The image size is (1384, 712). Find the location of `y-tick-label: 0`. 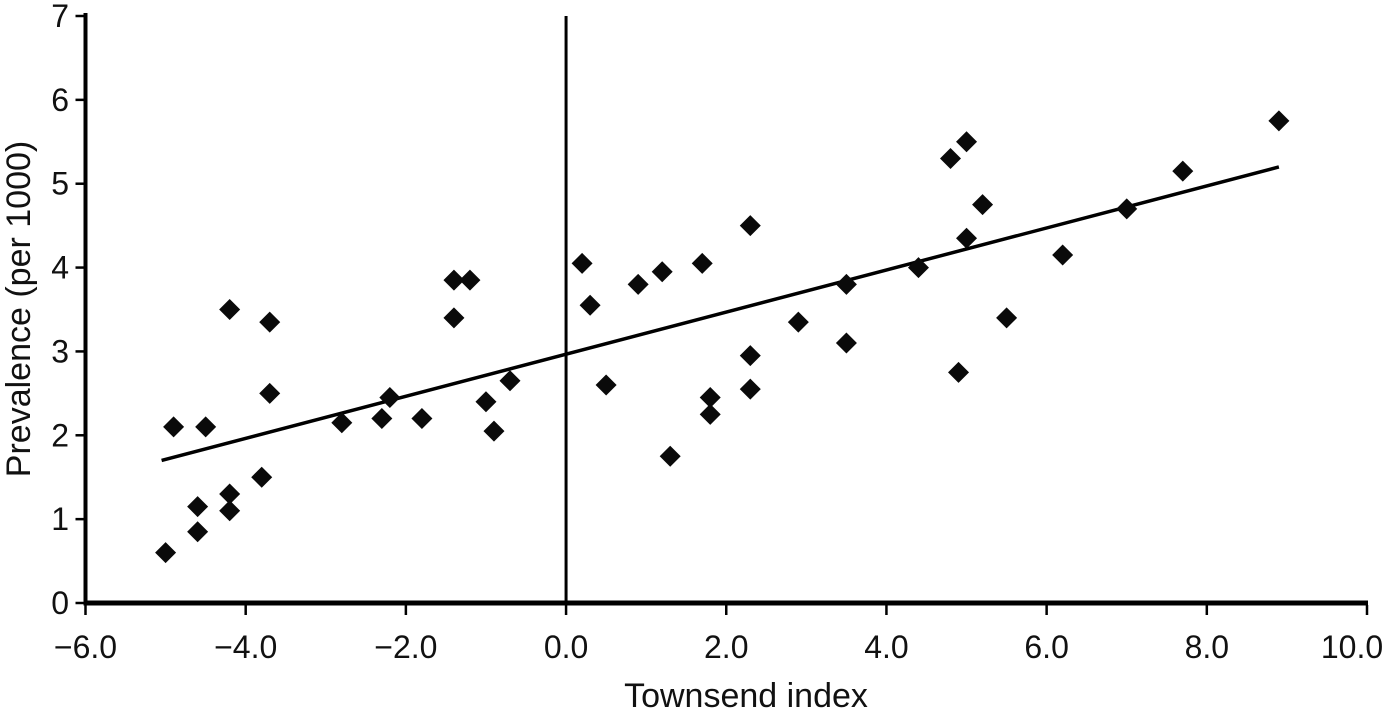

y-tick-label: 0 is located at coordinates (60, 603).